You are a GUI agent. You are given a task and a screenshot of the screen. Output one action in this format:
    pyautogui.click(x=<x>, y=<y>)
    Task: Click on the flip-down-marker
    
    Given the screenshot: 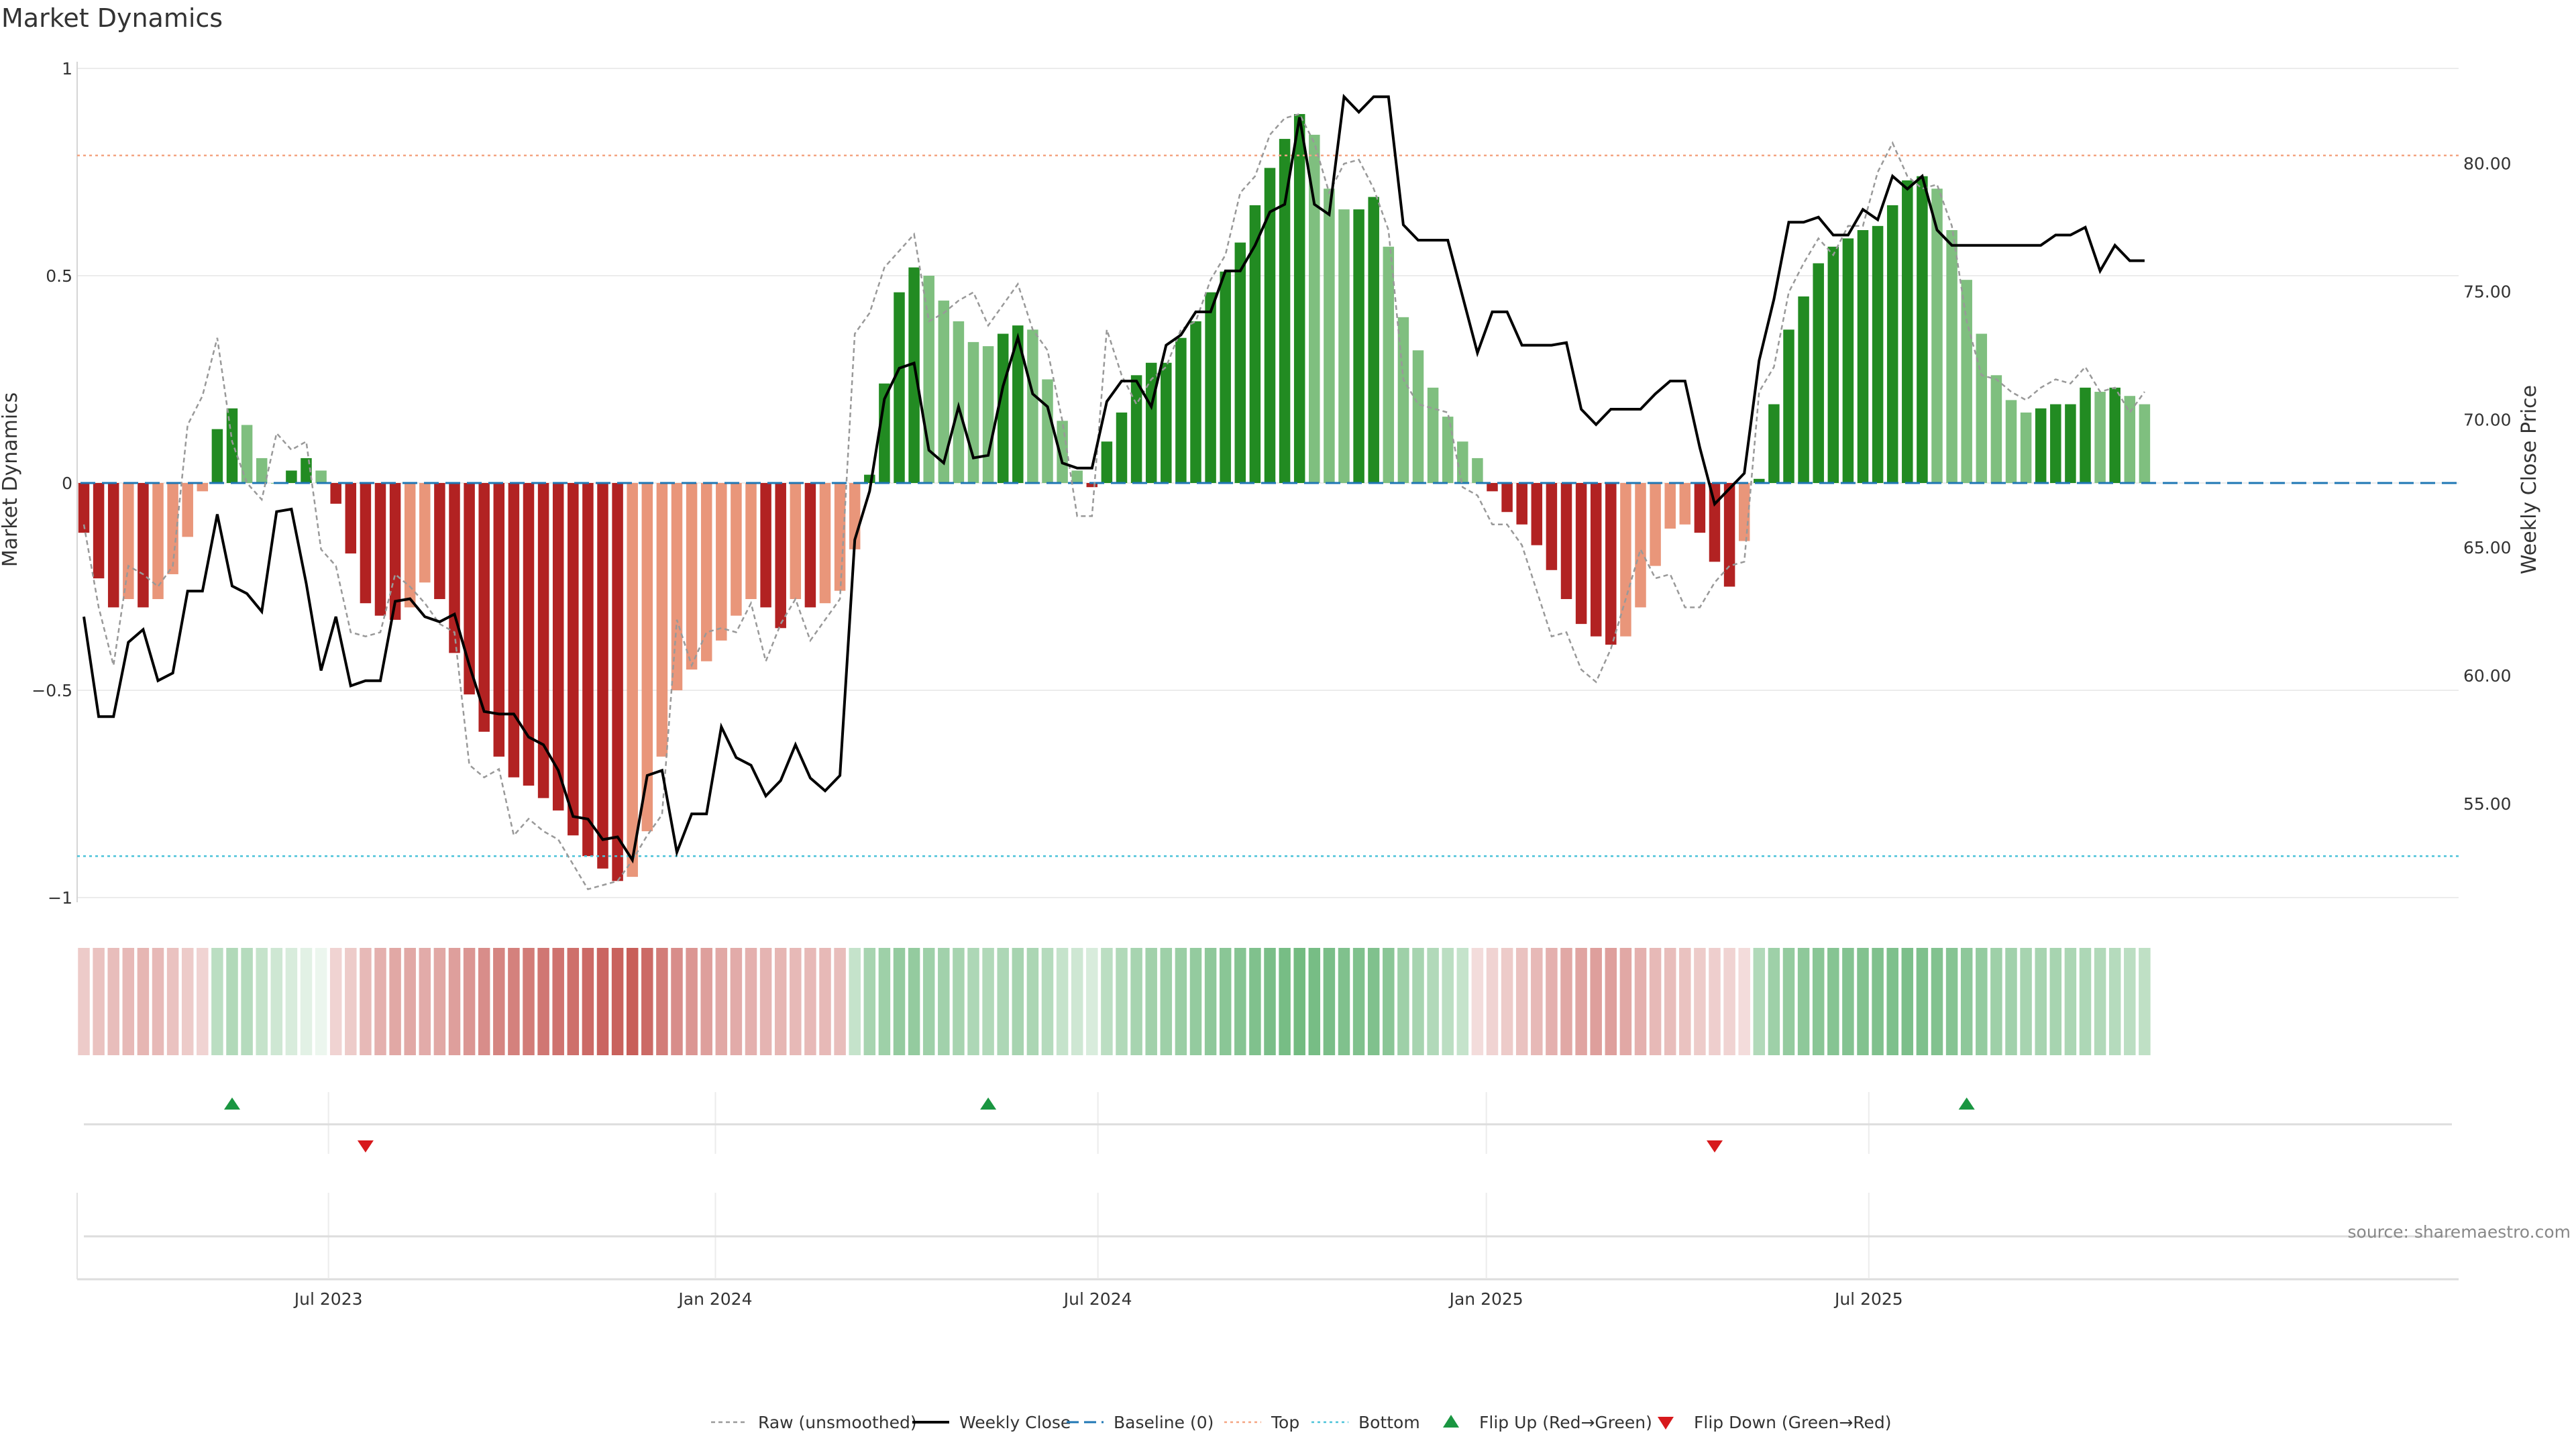 What is the action you would take?
    pyautogui.click(x=1715, y=1146)
    